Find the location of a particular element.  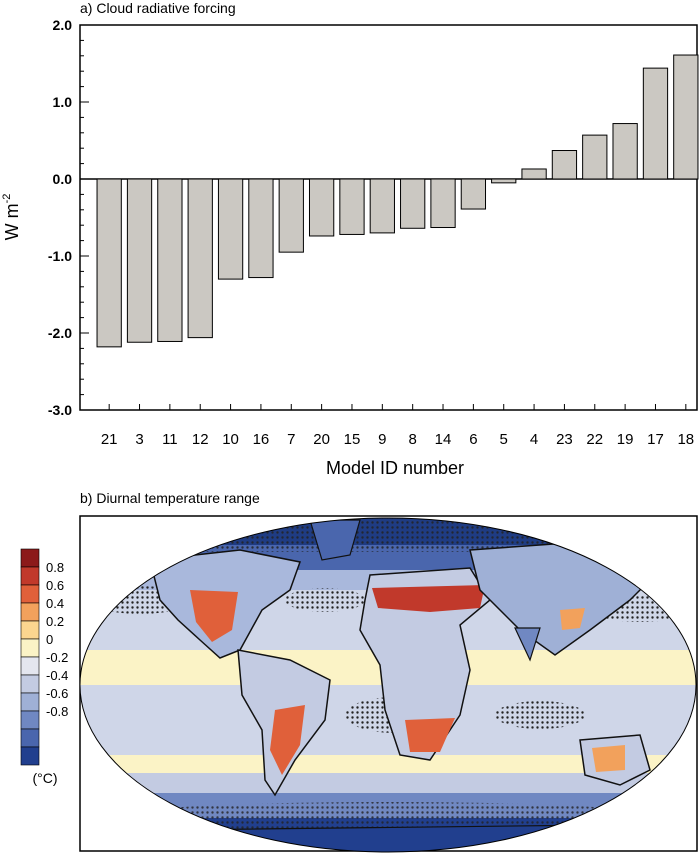

colorbar-label: -0.6 is located at coordinates (57, 693).